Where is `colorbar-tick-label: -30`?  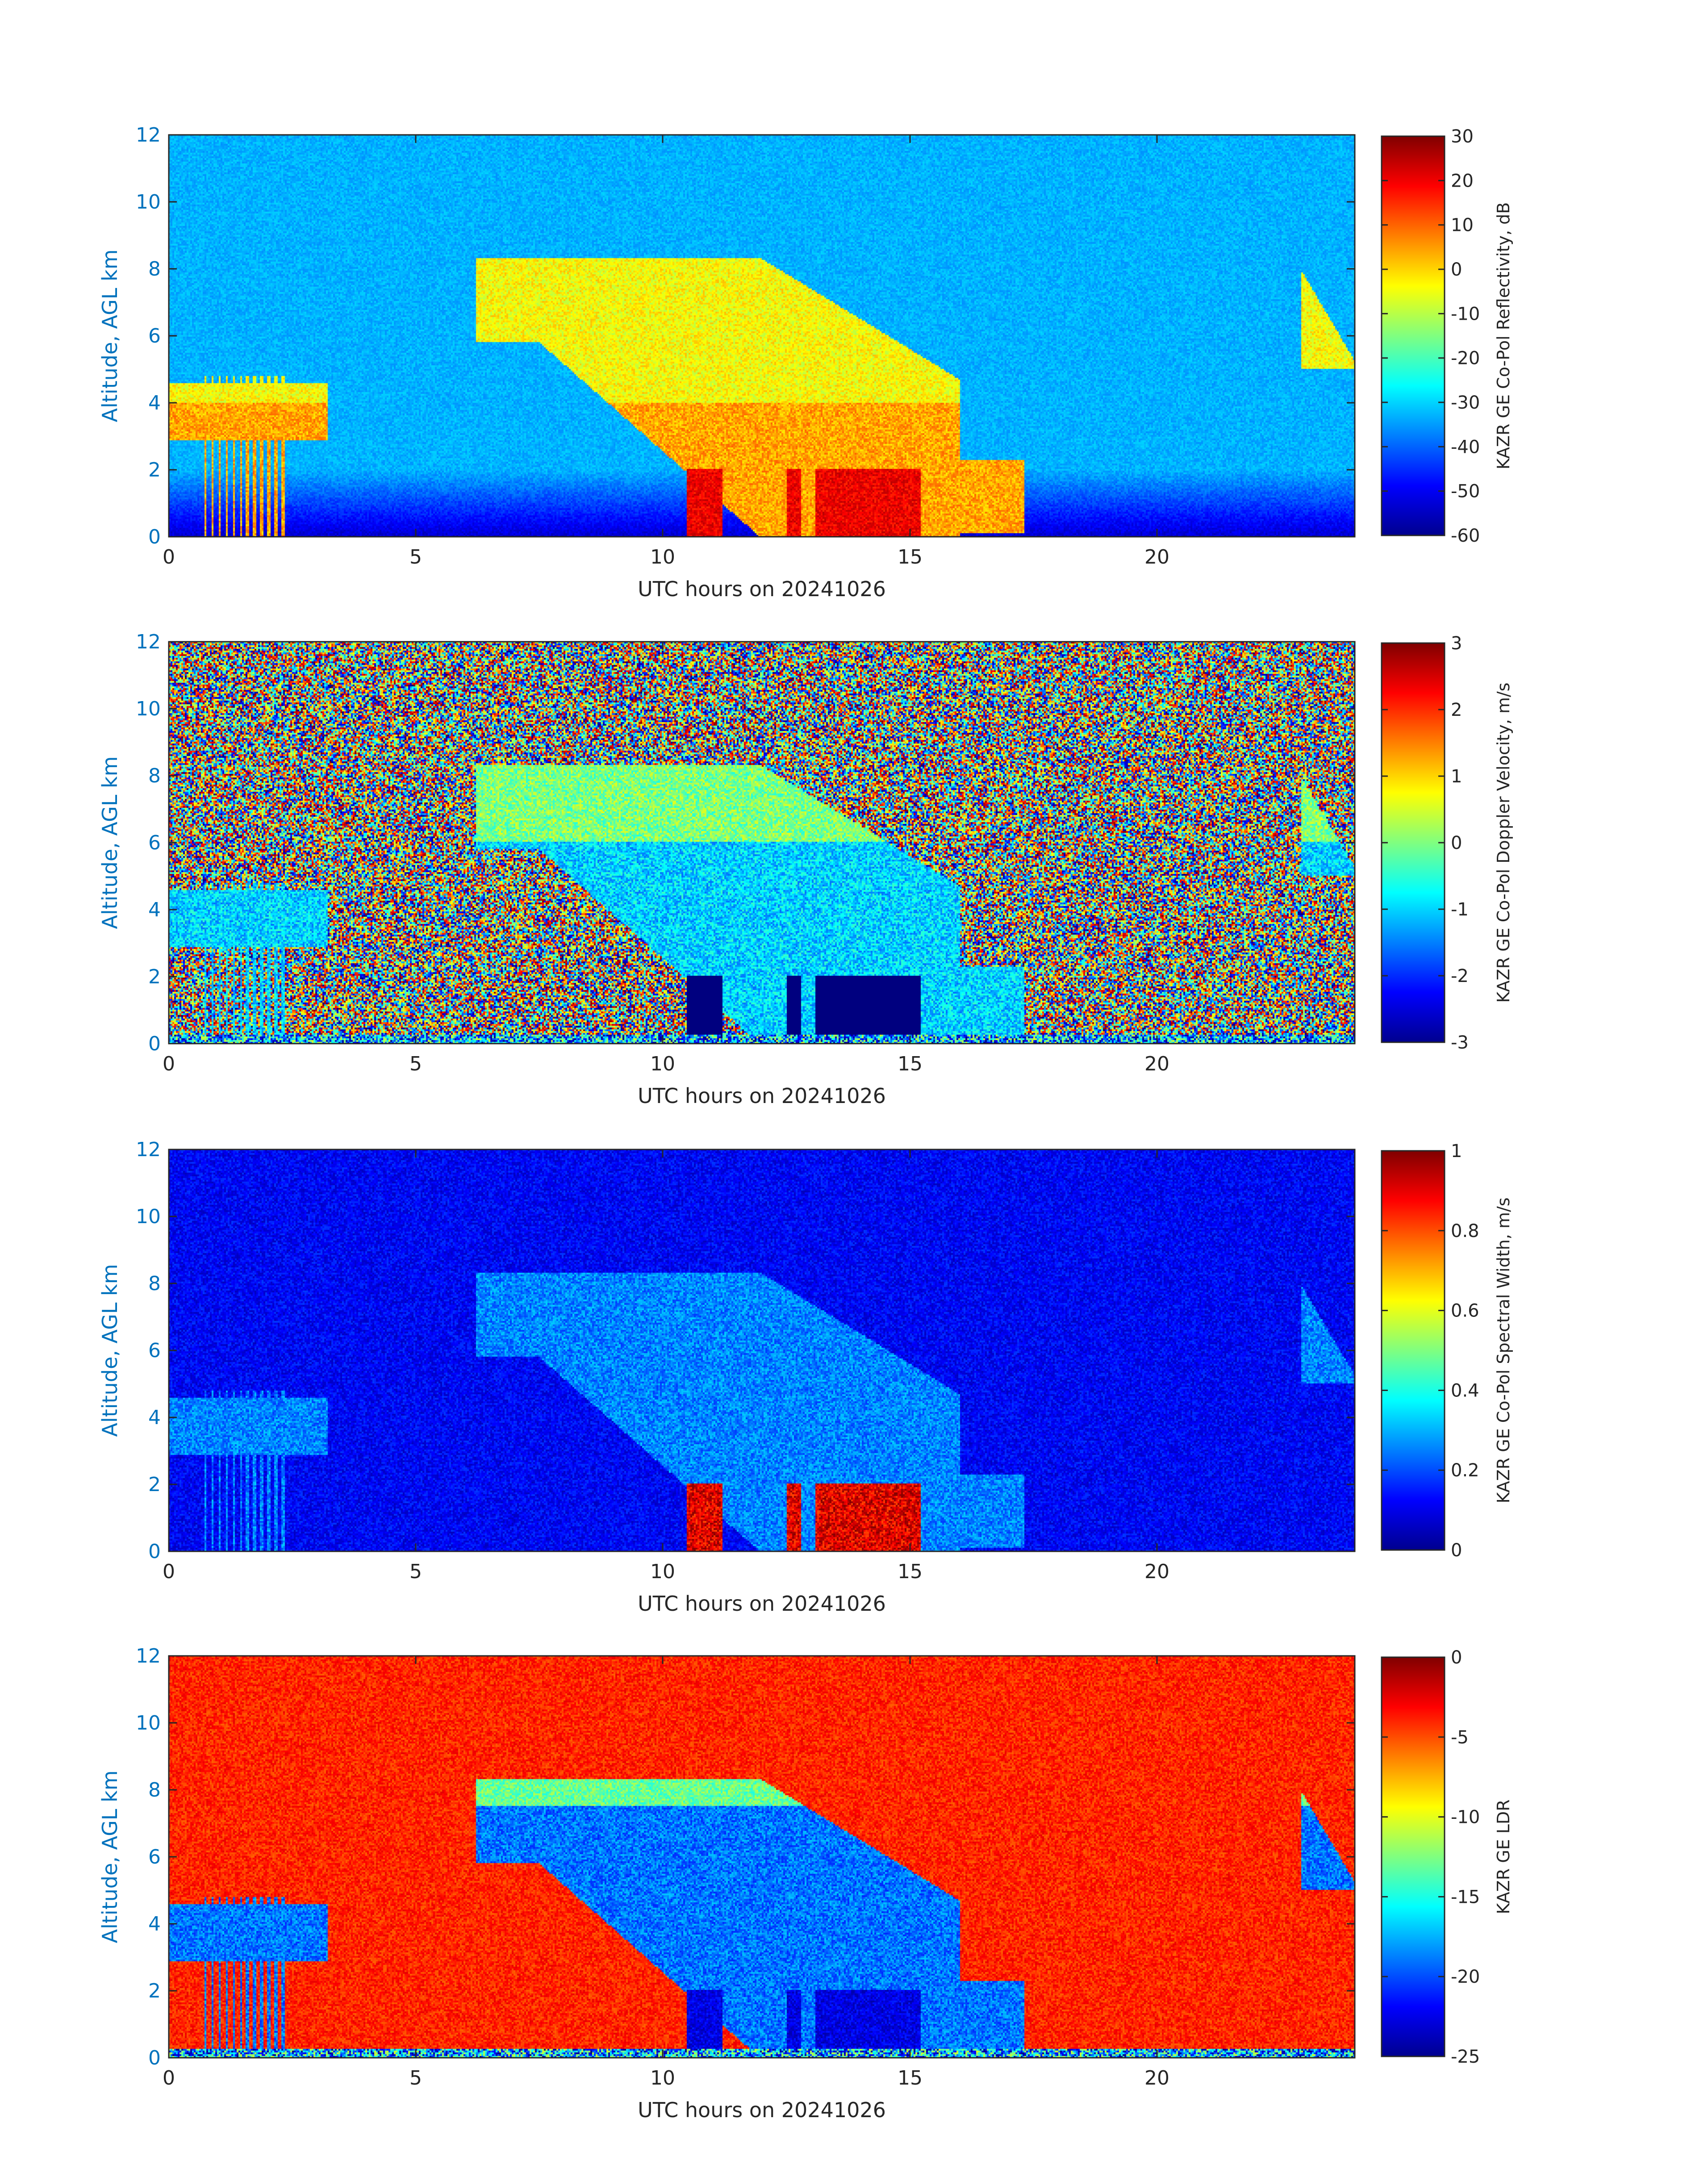
colorbar-tick-label: -30 is located at coordinates (1465, 403).